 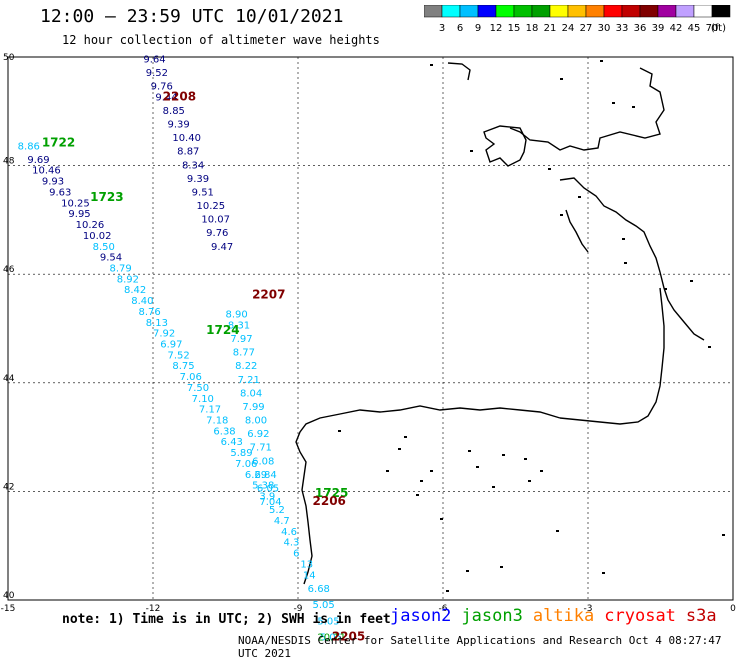 I want to click on y-tick-label: 48, so click(x=9, y=162).